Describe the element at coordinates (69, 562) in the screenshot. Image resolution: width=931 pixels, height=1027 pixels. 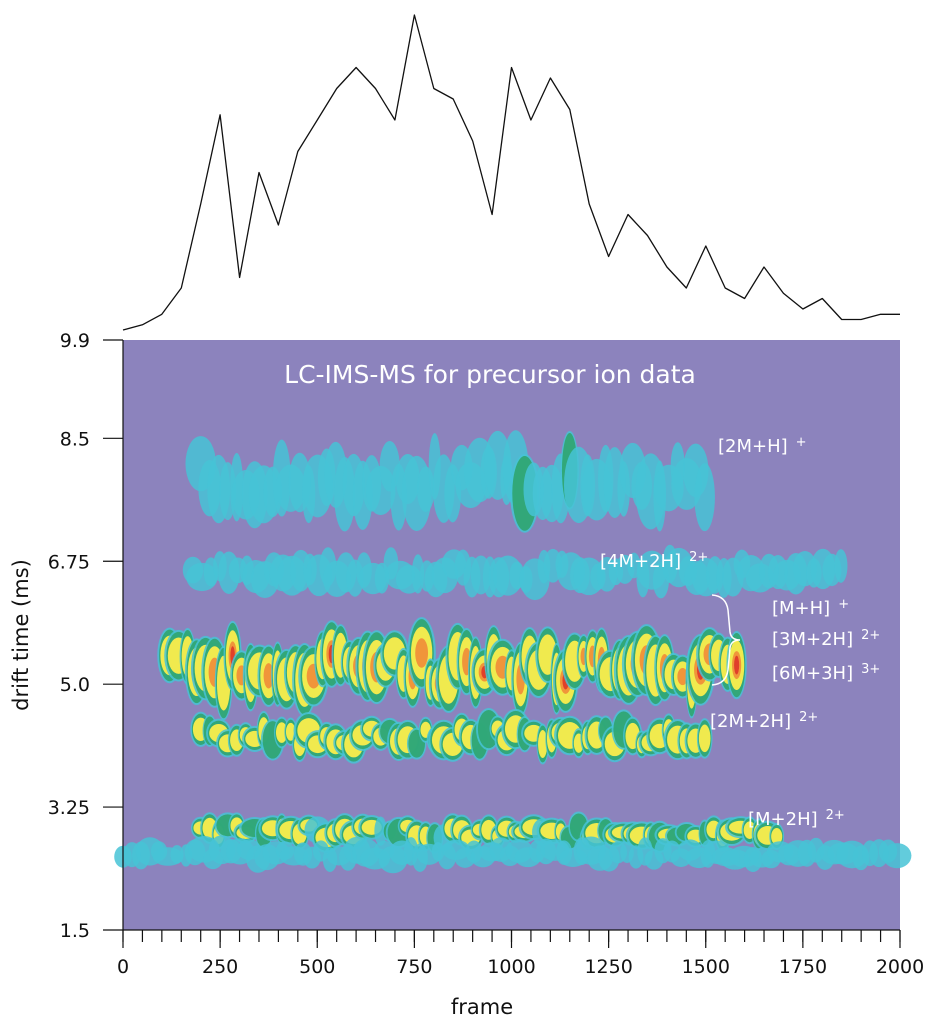
I see `y-tick-label: 6.75` at that location.